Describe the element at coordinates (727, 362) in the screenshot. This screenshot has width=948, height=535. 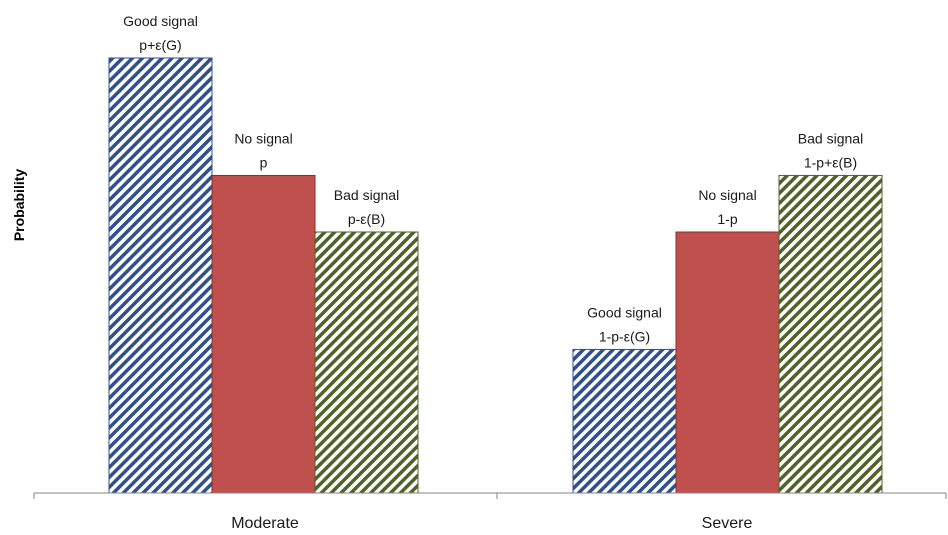
I see `bar-none-severe` at that location.